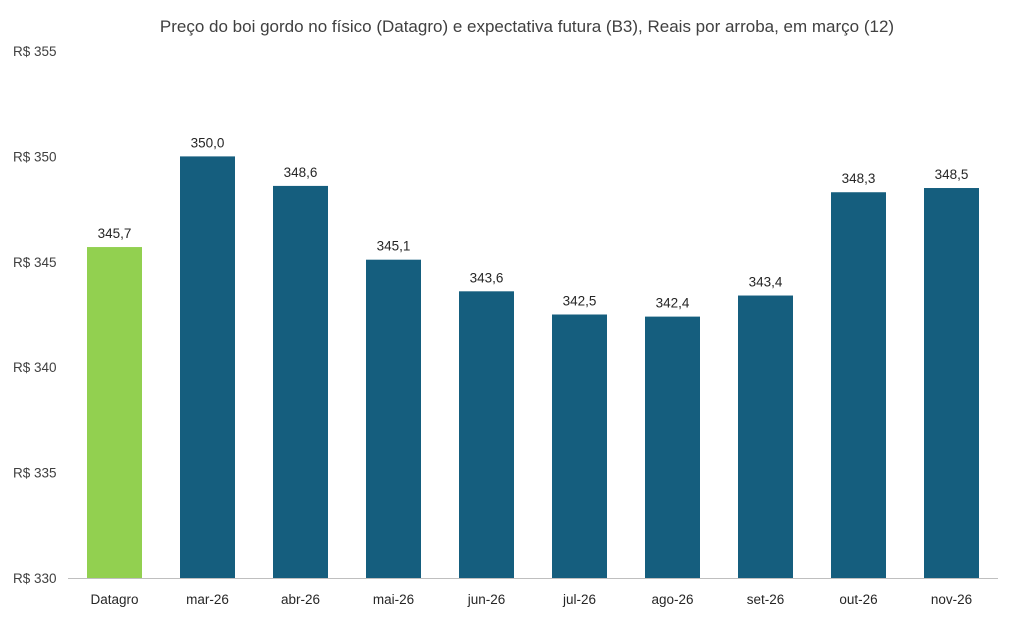 The image size is (1011, 629). Describe the element at coordinates (114, 412) in the screenshot. I see `bar-datagro` at that location.